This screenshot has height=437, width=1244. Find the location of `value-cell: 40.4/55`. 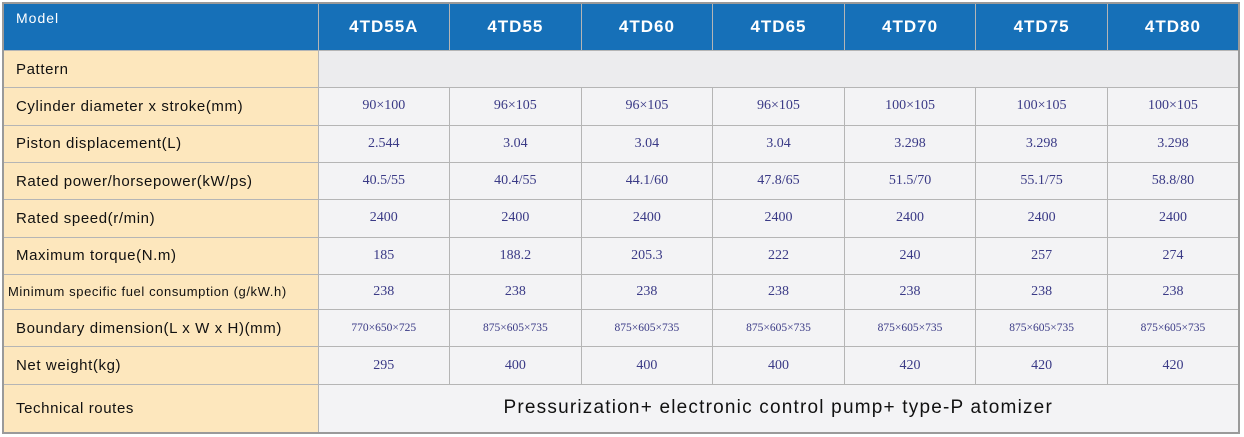

value-cell: 40.4/55 is located at coordinates (515, 181).